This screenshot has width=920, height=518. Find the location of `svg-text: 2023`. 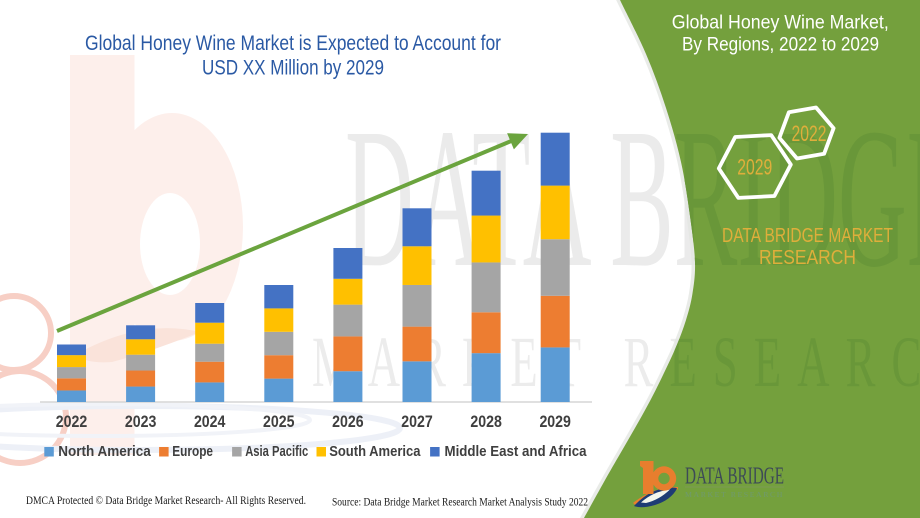

svg-text: 2023 is located at coordinates (141, 422).